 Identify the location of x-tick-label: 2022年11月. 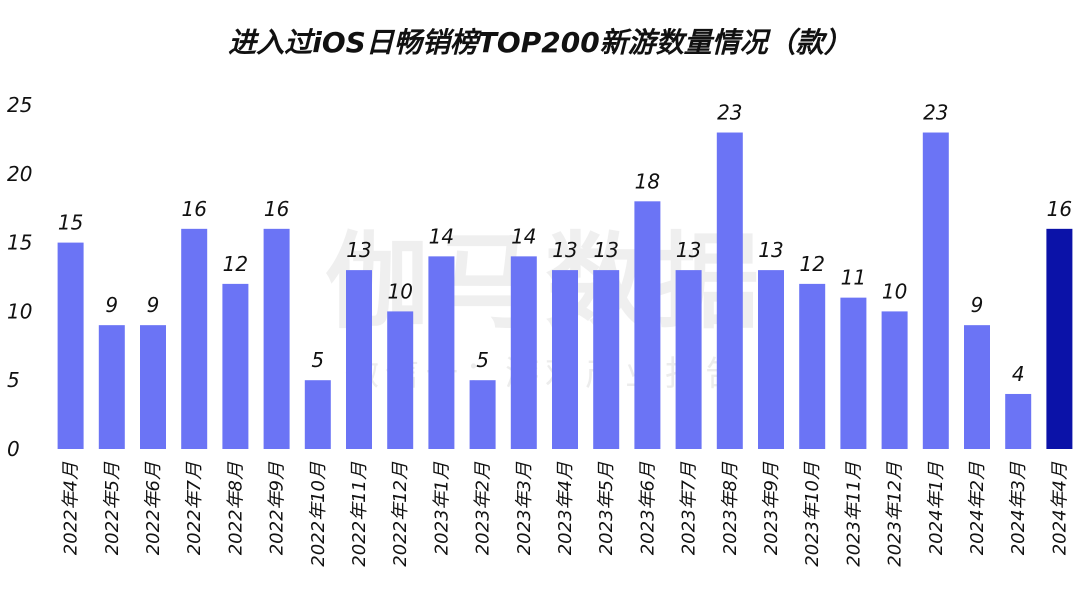
(359, 514).